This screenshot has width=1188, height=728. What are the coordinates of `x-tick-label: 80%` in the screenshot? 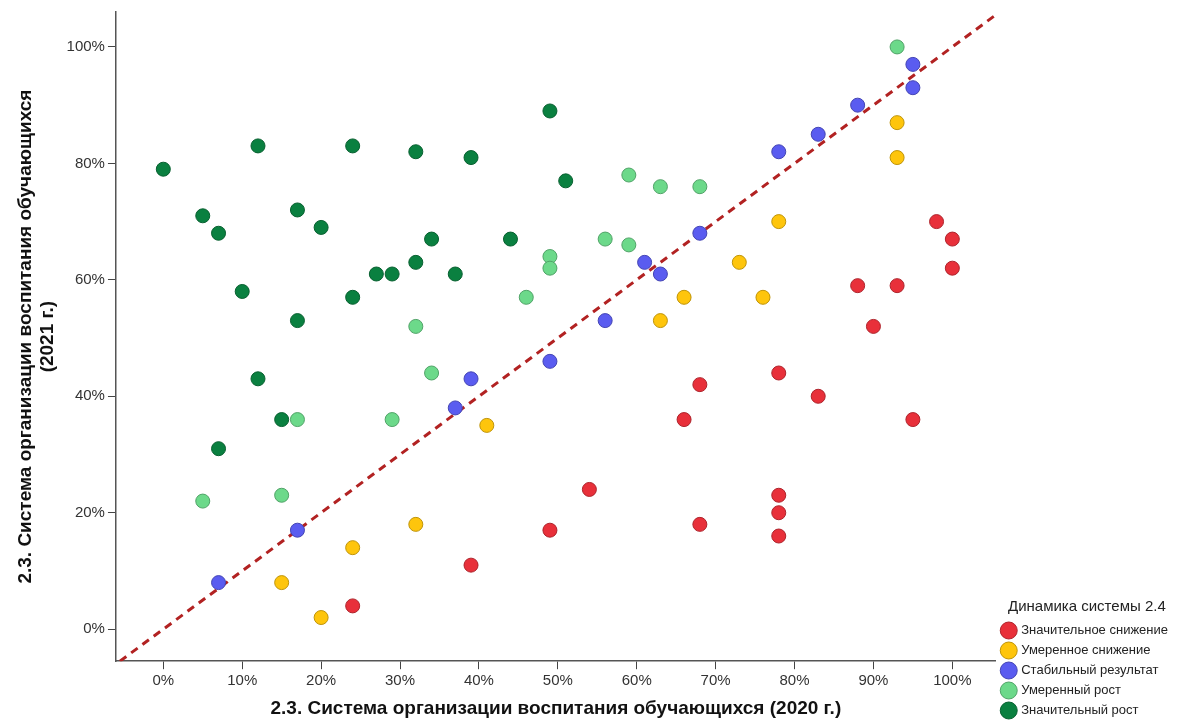 It's located at (794, 680).